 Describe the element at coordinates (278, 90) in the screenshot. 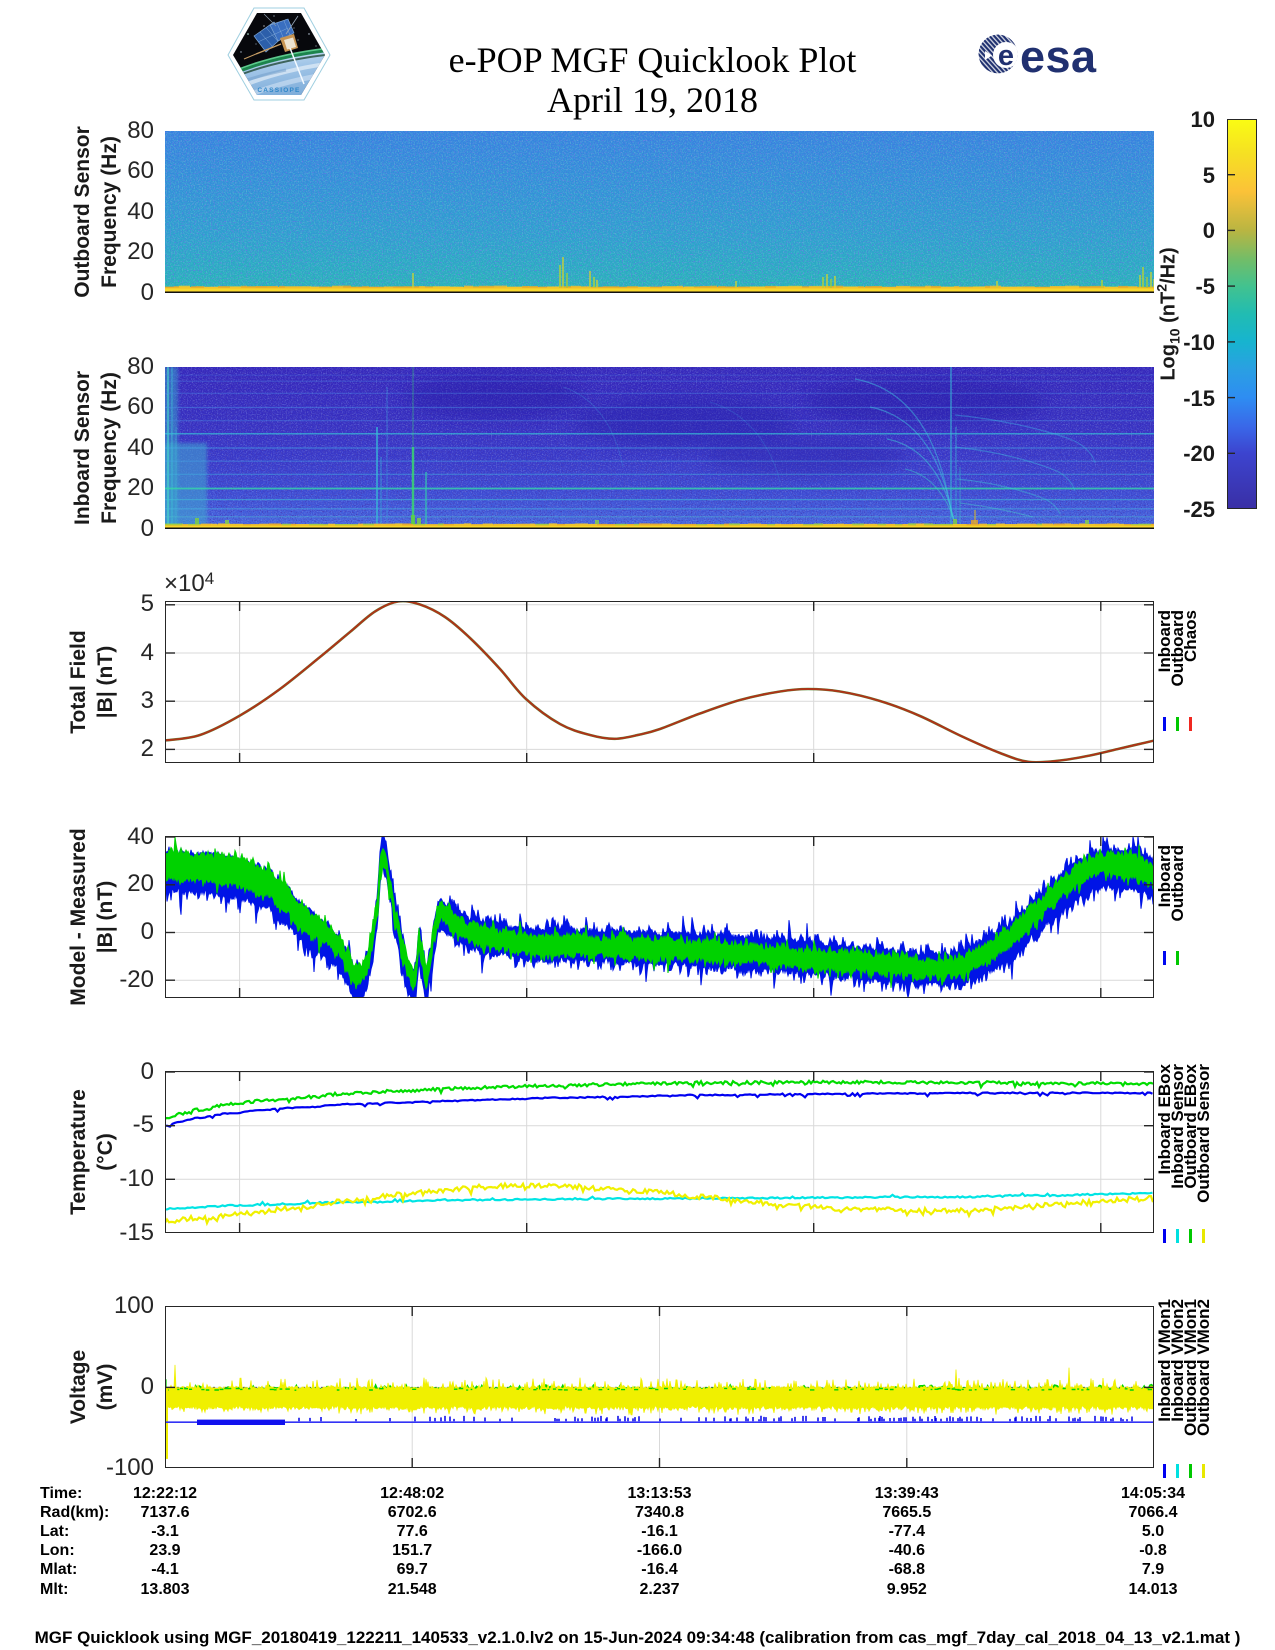

I see `svg-text: CASSIOPE` at that location.